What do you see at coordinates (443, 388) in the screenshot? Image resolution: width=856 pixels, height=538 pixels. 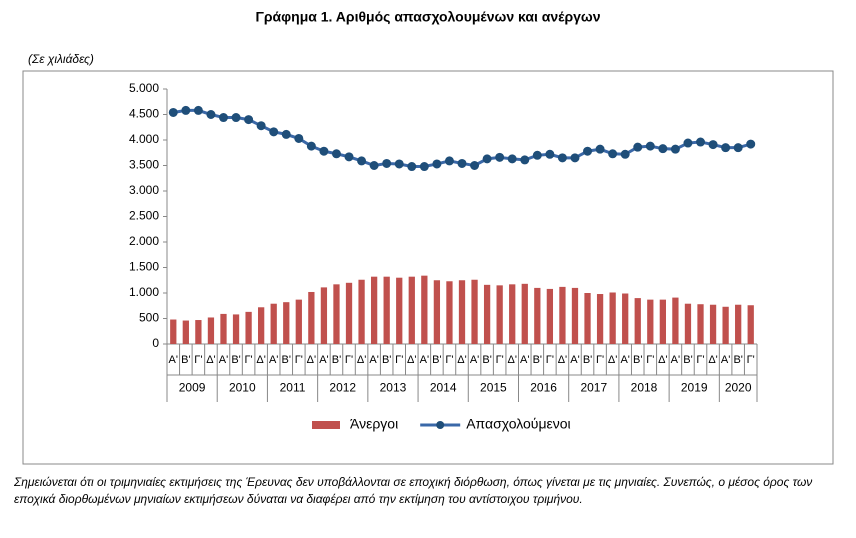 I see `year-label: 2014` at bounding box center [443, 388].